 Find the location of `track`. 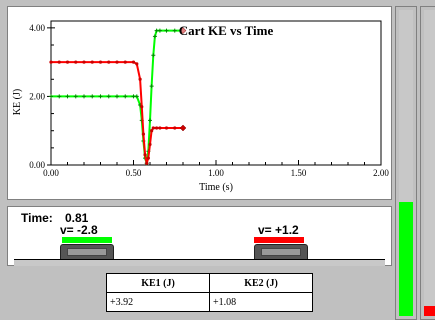

track is located at coordinates (199, 262).